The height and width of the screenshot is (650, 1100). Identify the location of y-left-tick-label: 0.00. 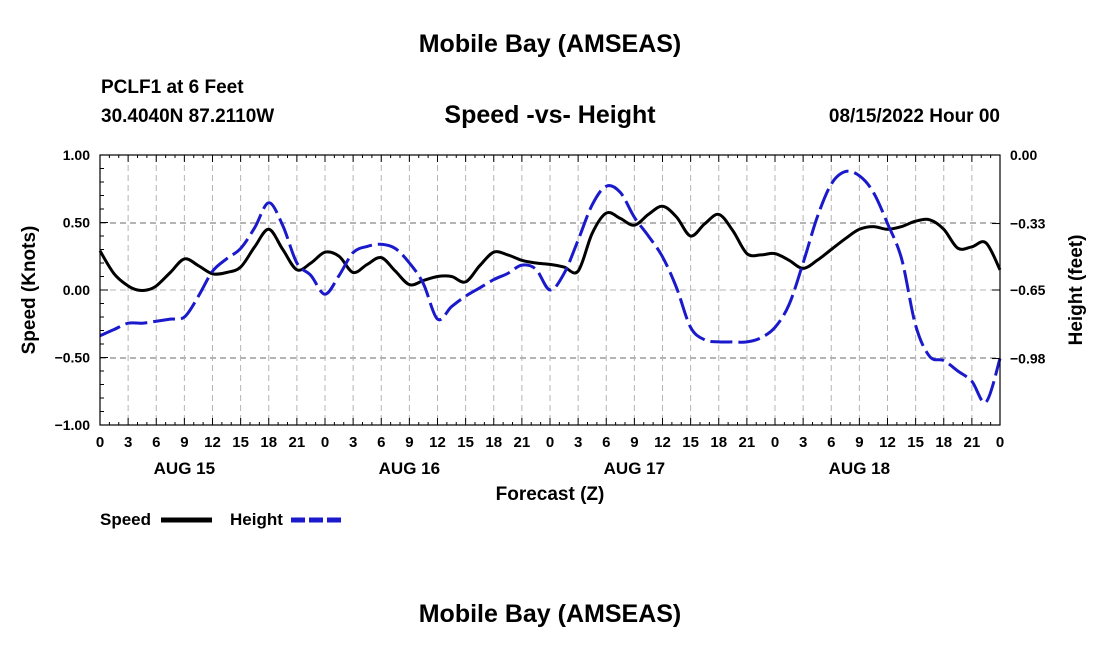
(76, 290).